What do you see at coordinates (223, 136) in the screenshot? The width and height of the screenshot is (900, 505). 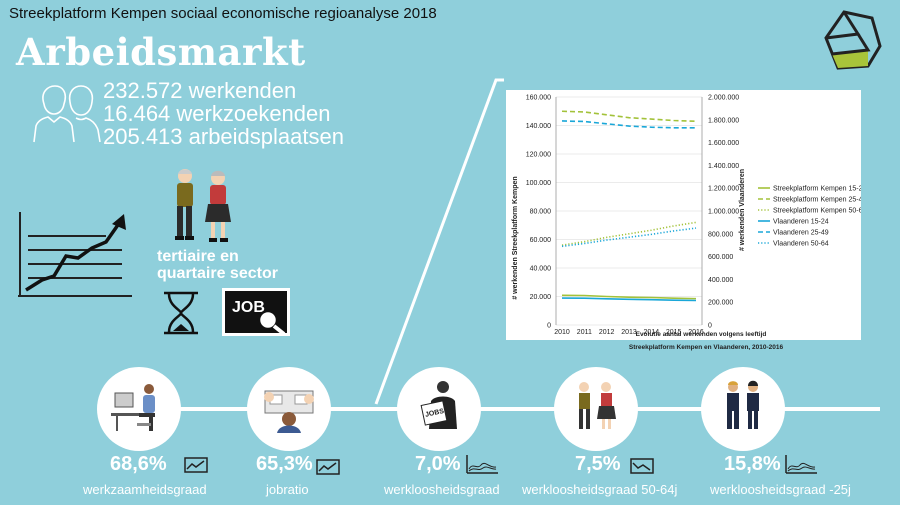 I see `stat-arbeidsplaatsen: 205.413 arbeidsplaatsen` at bounding box center [223, 136].